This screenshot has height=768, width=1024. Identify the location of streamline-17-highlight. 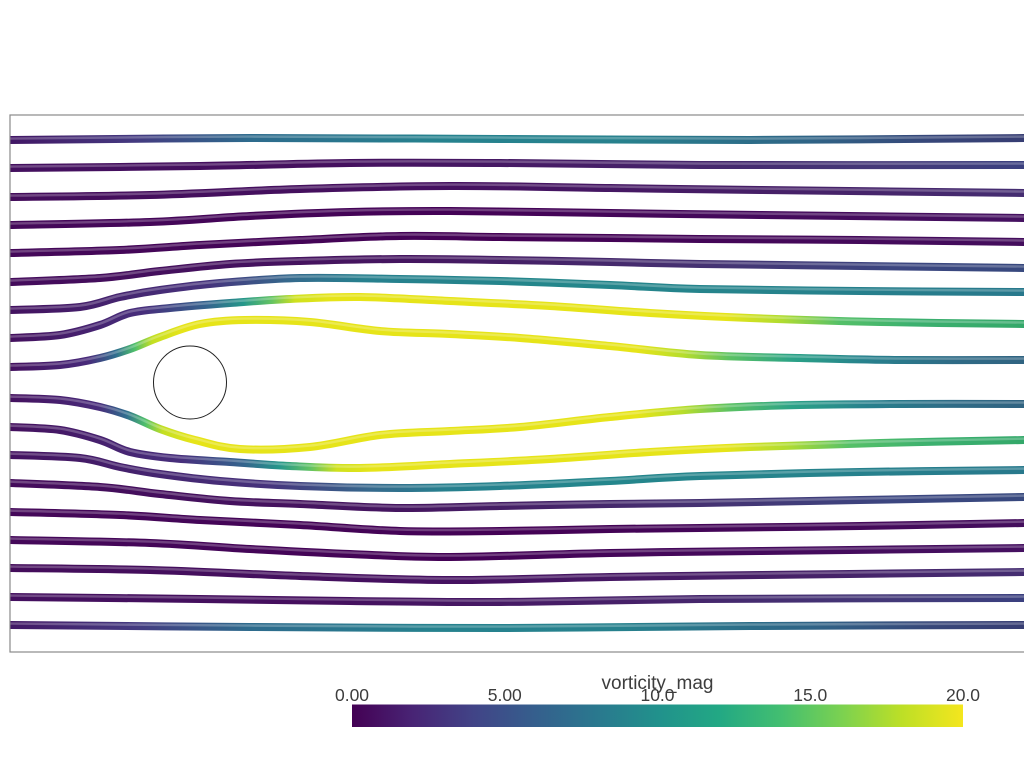
(517, 598).